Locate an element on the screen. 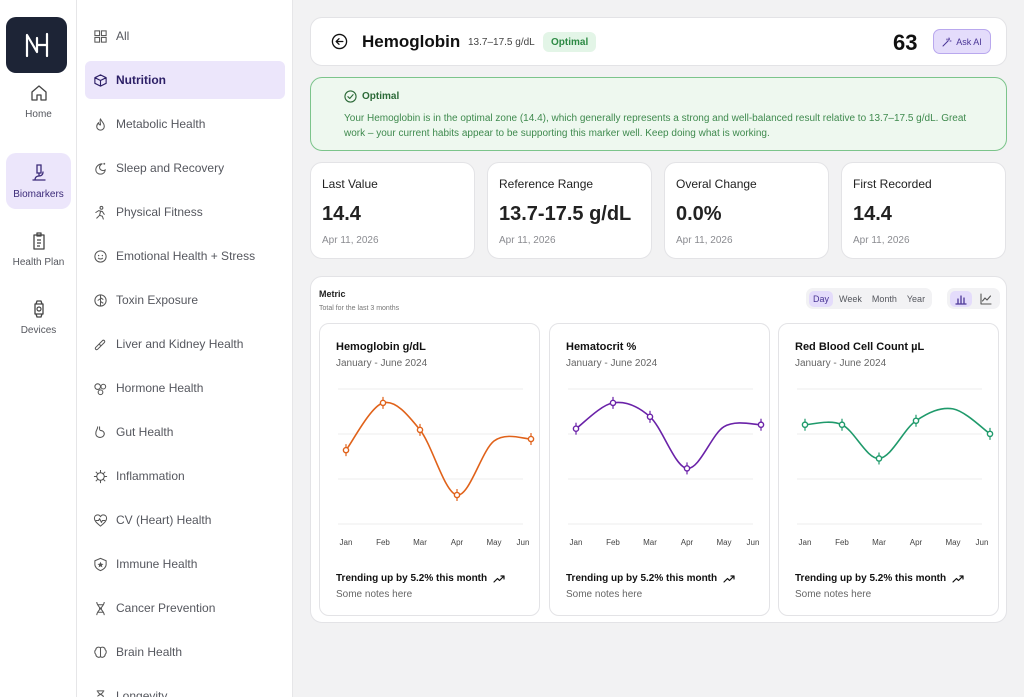 This screenshot has height=697, width=1024. stat-label: Reference Range is located at coordinates (546, 184).